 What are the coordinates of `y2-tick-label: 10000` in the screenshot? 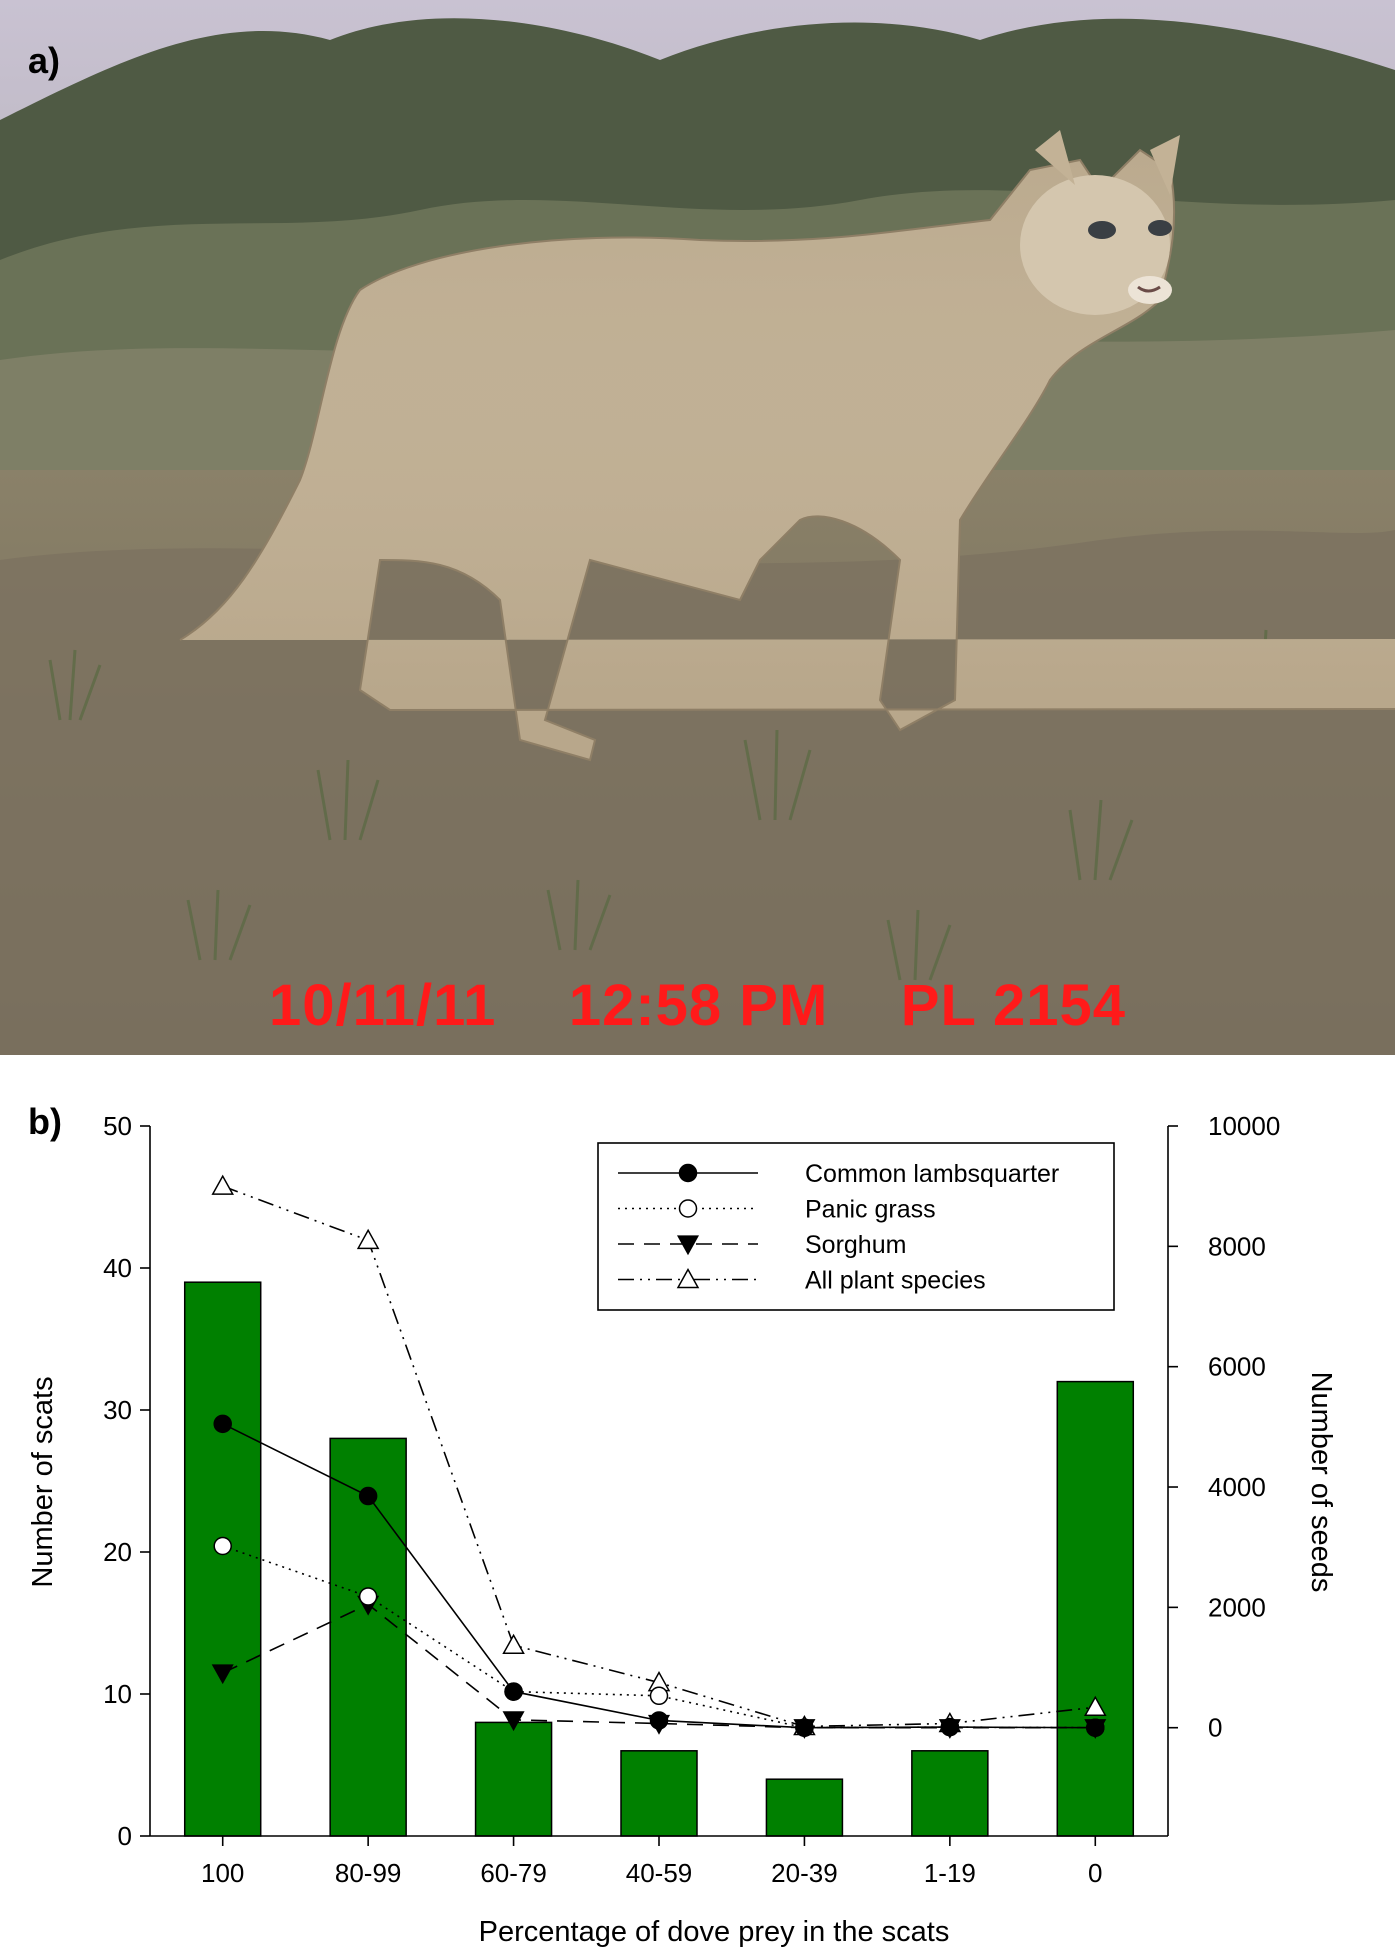 It's located at (1244, 1126).